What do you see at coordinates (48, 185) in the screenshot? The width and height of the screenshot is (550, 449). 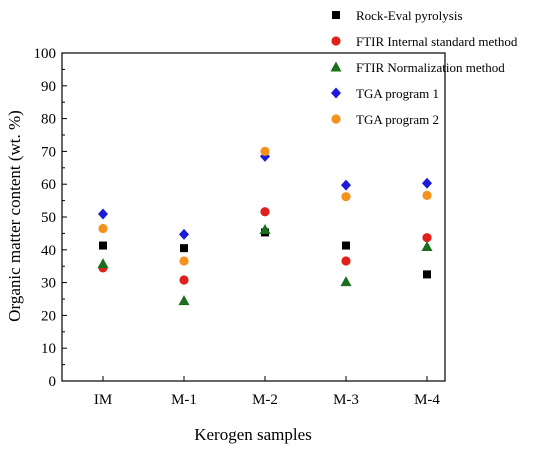 I see `y-tick-label: 60` at bounding box center [48, 185].